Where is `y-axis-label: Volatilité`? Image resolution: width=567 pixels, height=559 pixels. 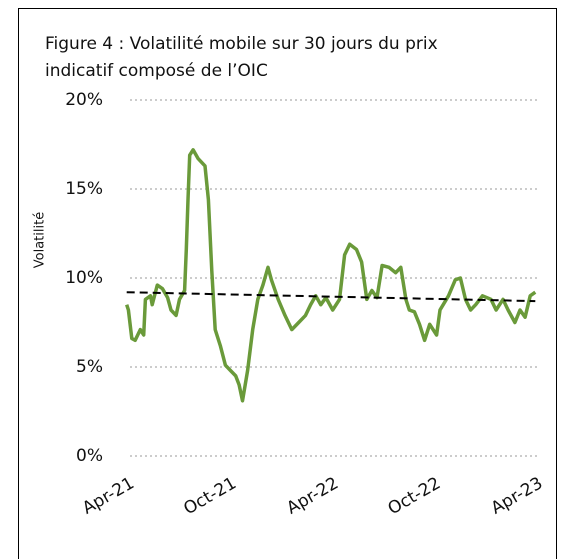 y-axis-label: Volatilité is located at coordinates (40, 240).